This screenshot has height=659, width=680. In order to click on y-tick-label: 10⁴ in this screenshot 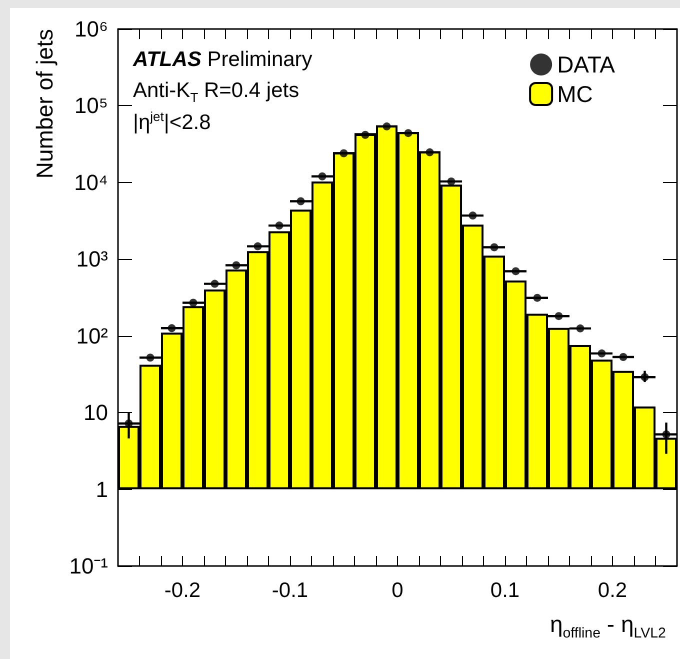, I will do `click(91, 182)`.